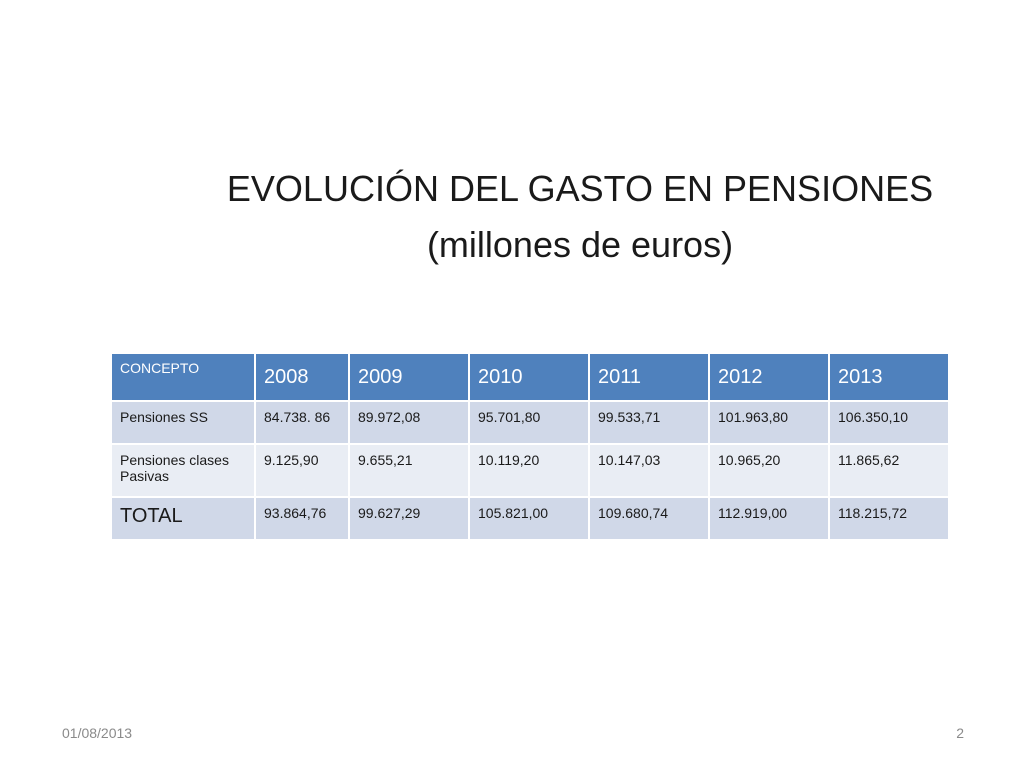 This screenshot has width=1024, height=768. I want to click on header-concepto: CONCEPTO, so click(183, 377).